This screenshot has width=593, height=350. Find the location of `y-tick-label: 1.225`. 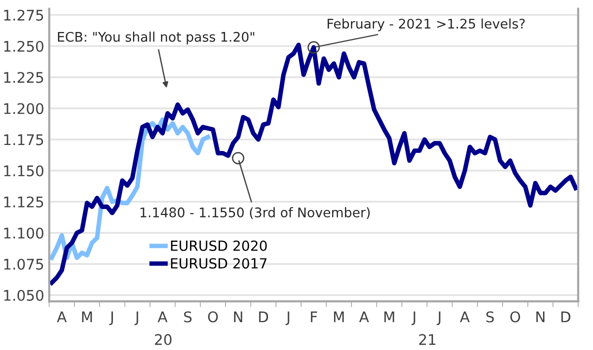

y-tick-label: 1.225 is located at coordinates (24, 77).